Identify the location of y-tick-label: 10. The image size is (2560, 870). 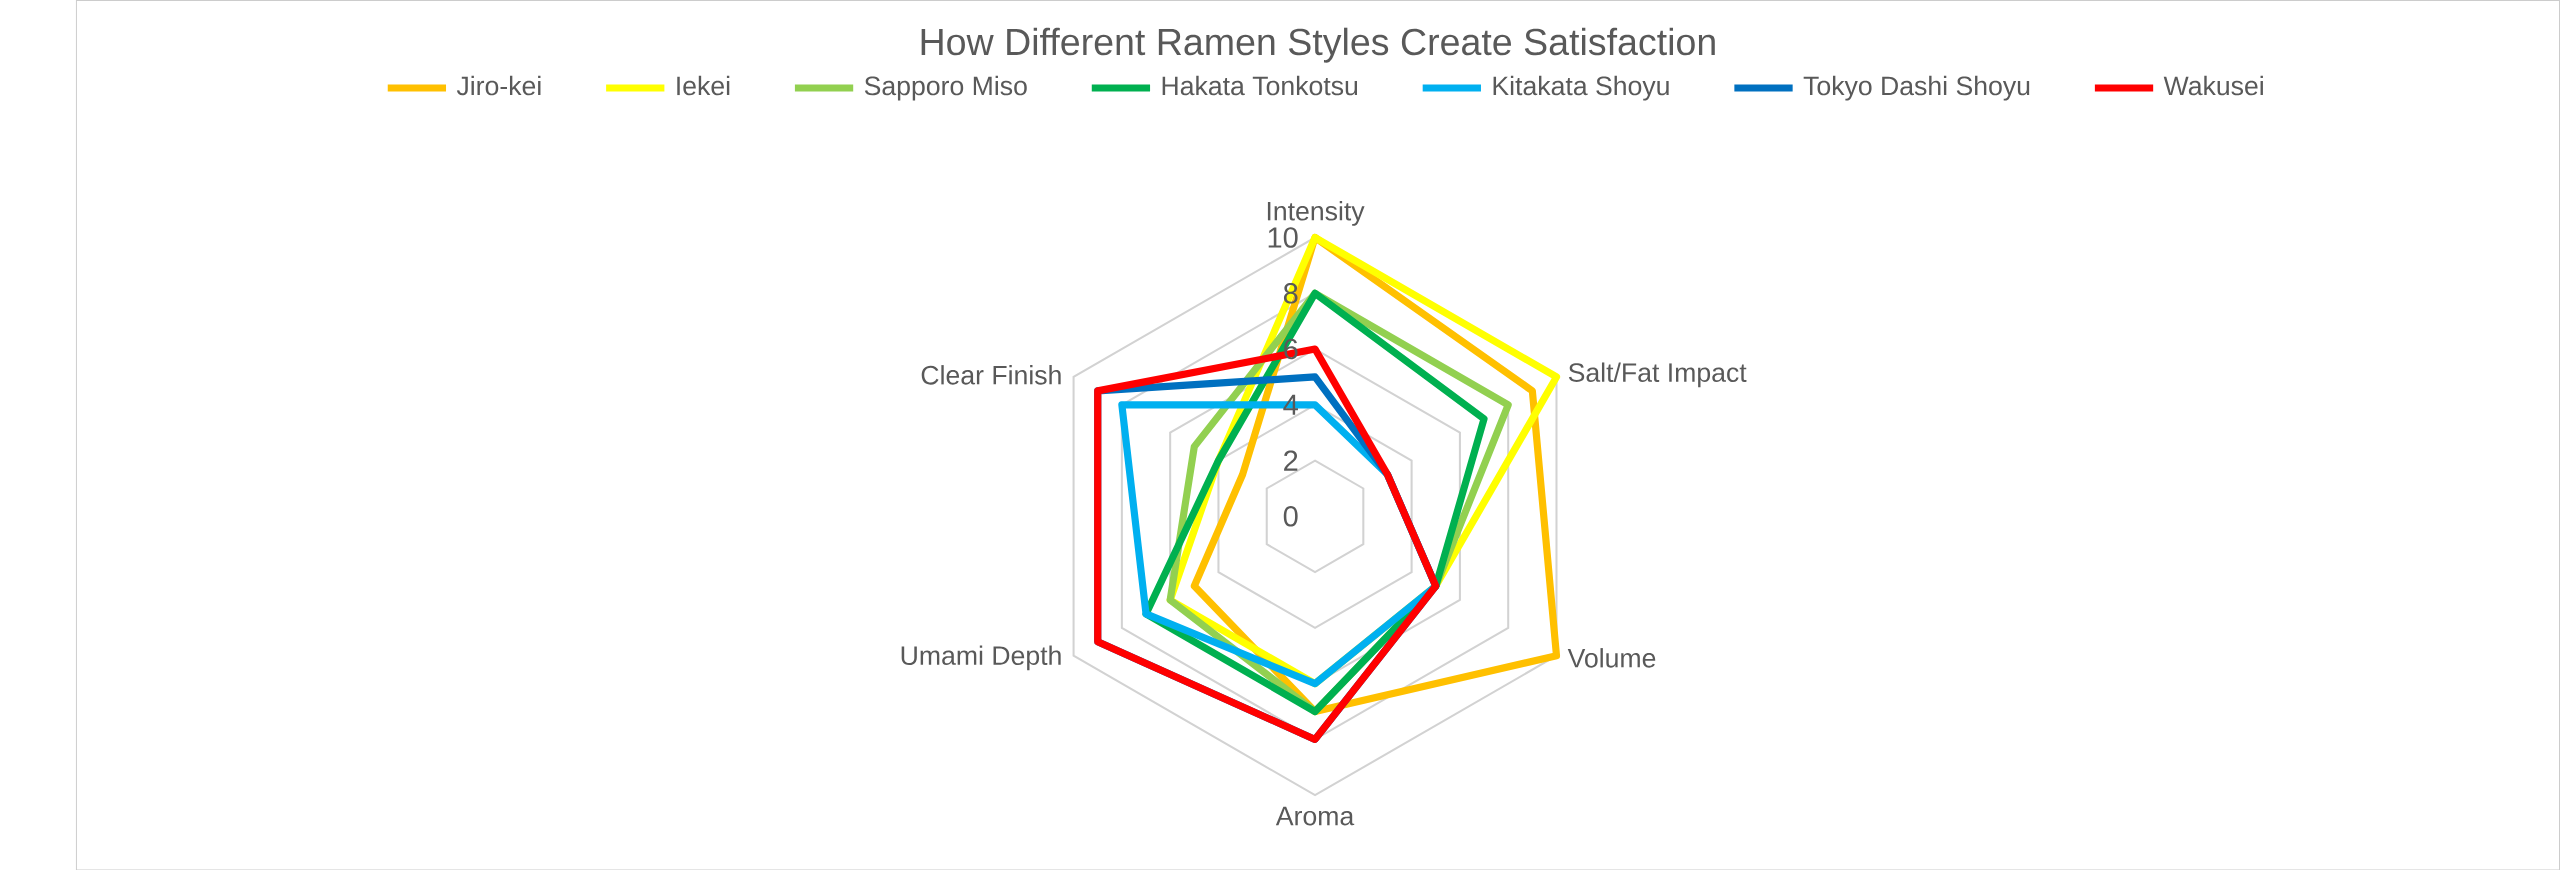
(1283, 237).